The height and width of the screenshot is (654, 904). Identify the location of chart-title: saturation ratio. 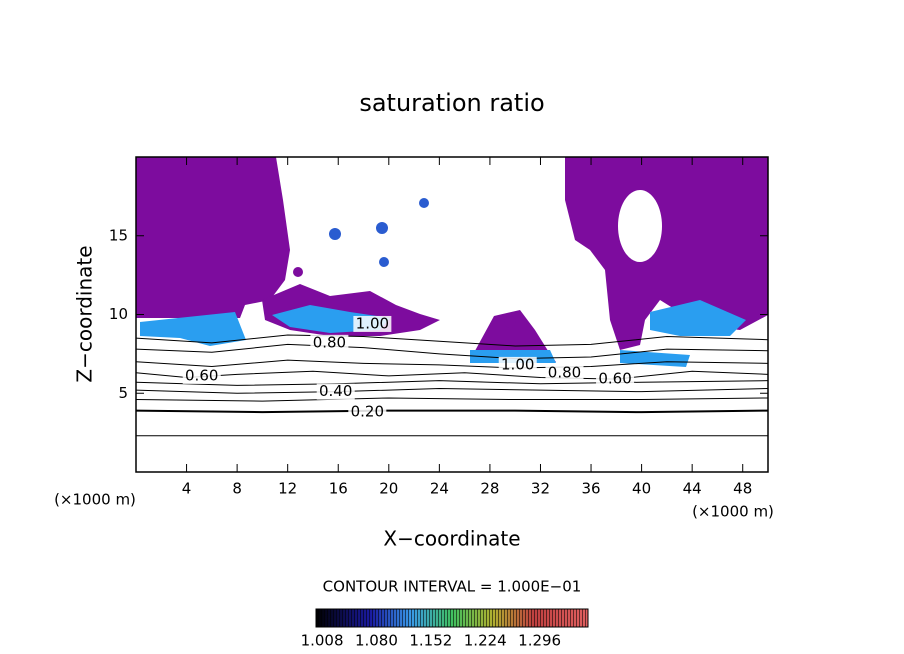
(451, 103).